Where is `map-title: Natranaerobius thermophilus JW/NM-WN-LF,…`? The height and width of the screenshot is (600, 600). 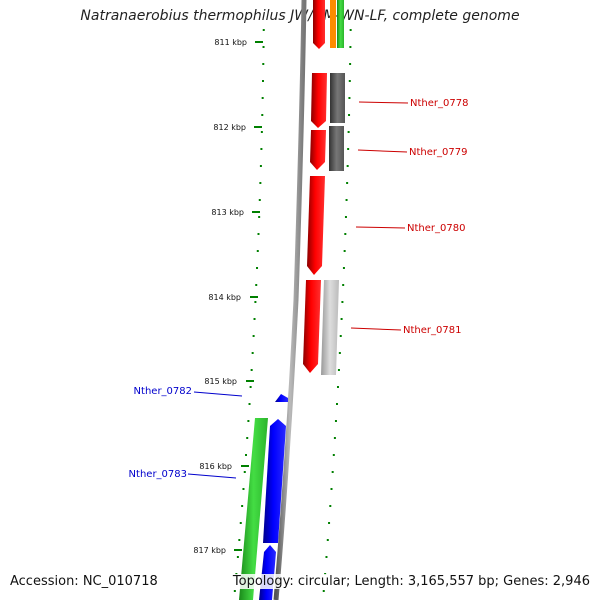 map-title: Natranaerobius thermophilus JW/NM-WN-LF,… is located at coordinates (300, 16).